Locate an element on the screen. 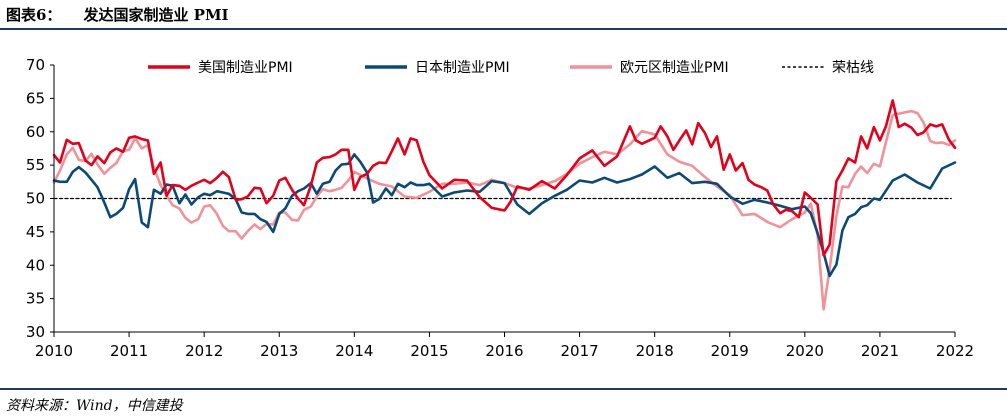 This screenshot has height=416, width=1007. x-tick-label: 2015 is located at coordinates (429, 351).